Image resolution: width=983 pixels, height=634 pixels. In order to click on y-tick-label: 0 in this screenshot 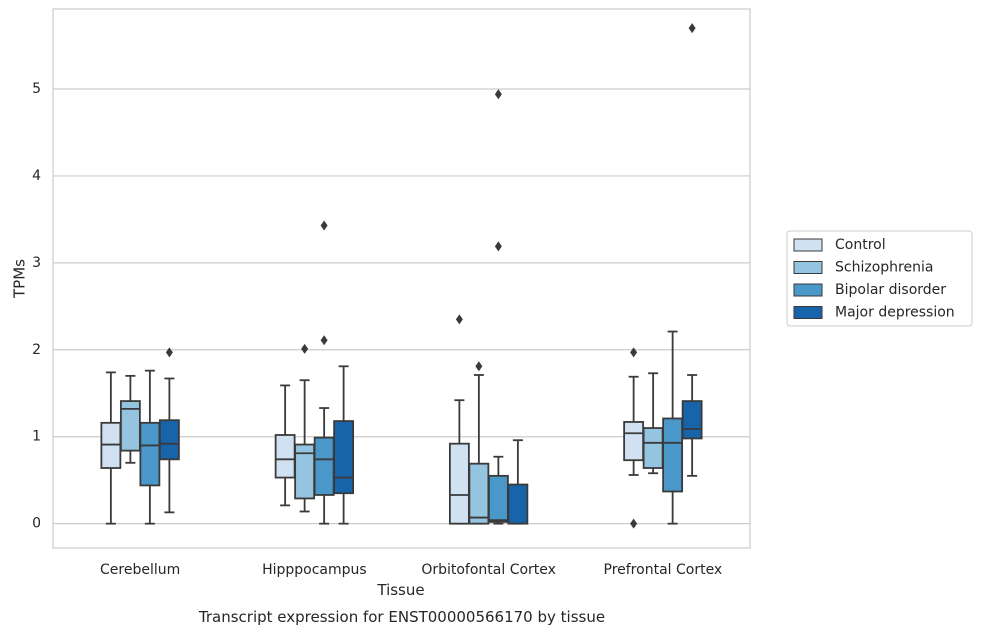, I will do `click(36, 524)`.